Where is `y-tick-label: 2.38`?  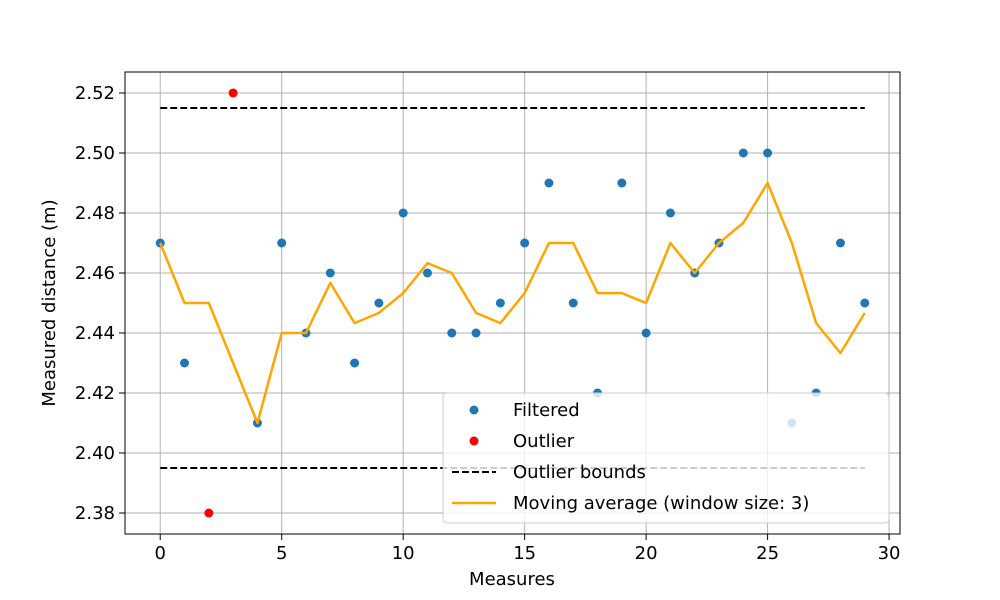
y-tick-label: 2.38 is located at coordinates (95, 513).